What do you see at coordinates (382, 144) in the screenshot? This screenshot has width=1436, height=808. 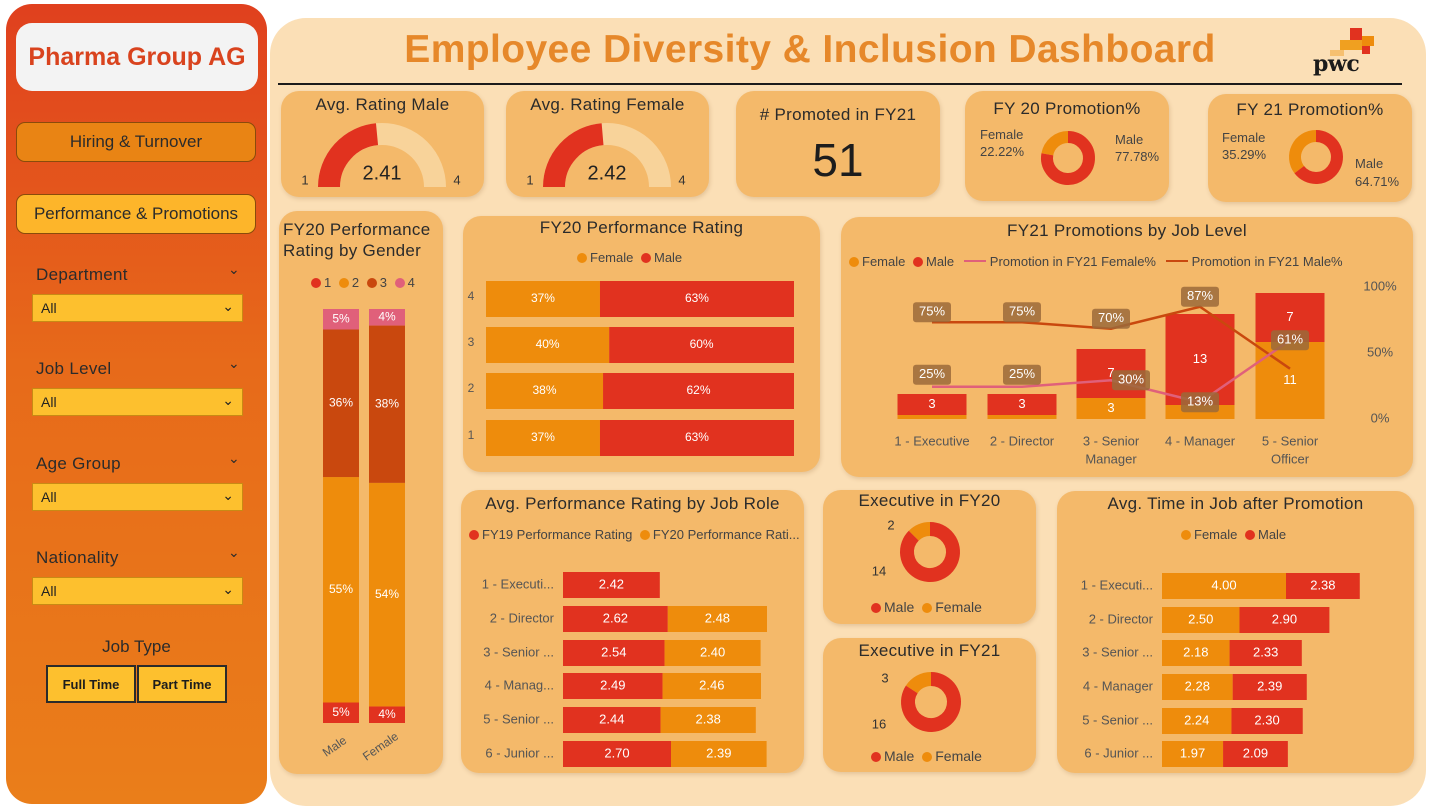 I see `avg-rating-male-card: Avg. Rating Male 2.41 1 4` at bounding box center [382, 144].